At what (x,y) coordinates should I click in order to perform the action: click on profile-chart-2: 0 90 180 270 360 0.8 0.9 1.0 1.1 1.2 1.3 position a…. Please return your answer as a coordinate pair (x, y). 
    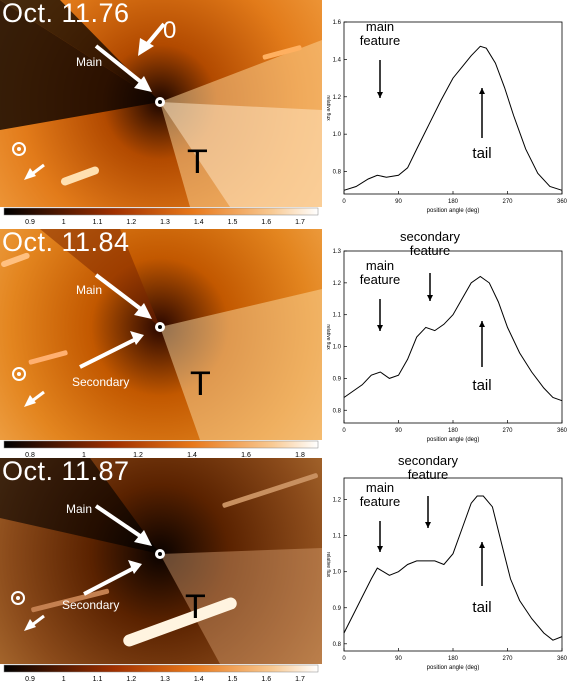
    Looking at the image, I should click on (446, 336).